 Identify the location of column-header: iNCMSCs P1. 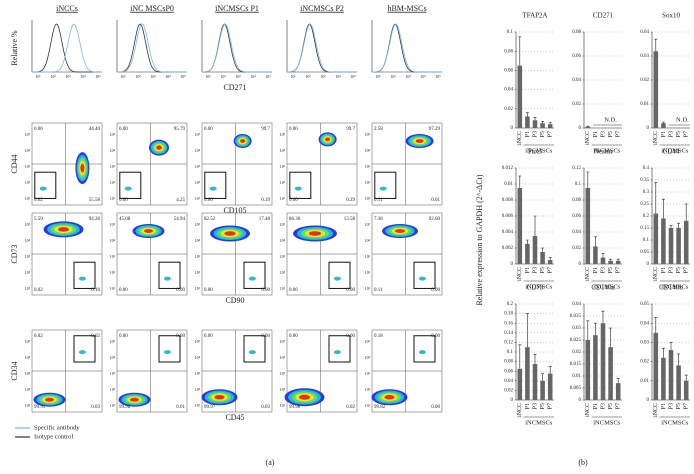
(237, 8).